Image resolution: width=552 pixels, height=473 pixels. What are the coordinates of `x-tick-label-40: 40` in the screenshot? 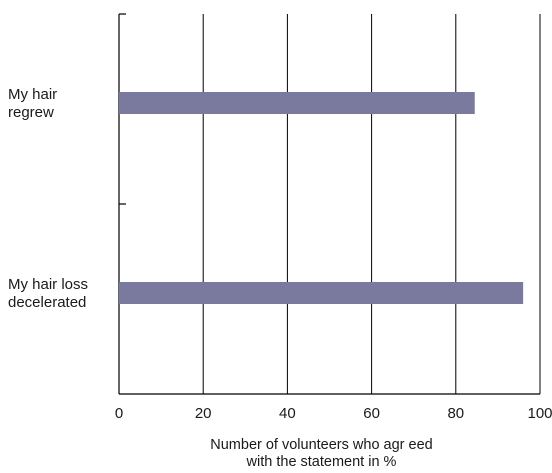 It's located at (287, 413).